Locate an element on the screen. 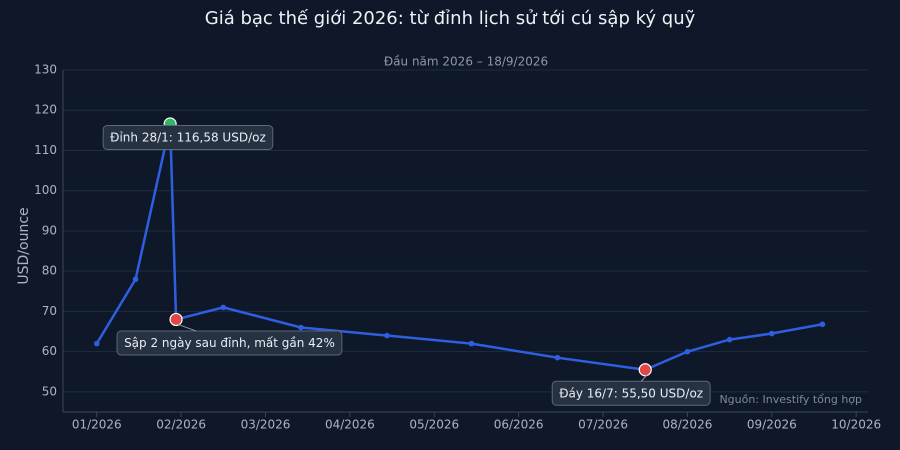 This screenshot has height=450, width=900. y-tick-label: 120 is located at coordinates (45, 110).